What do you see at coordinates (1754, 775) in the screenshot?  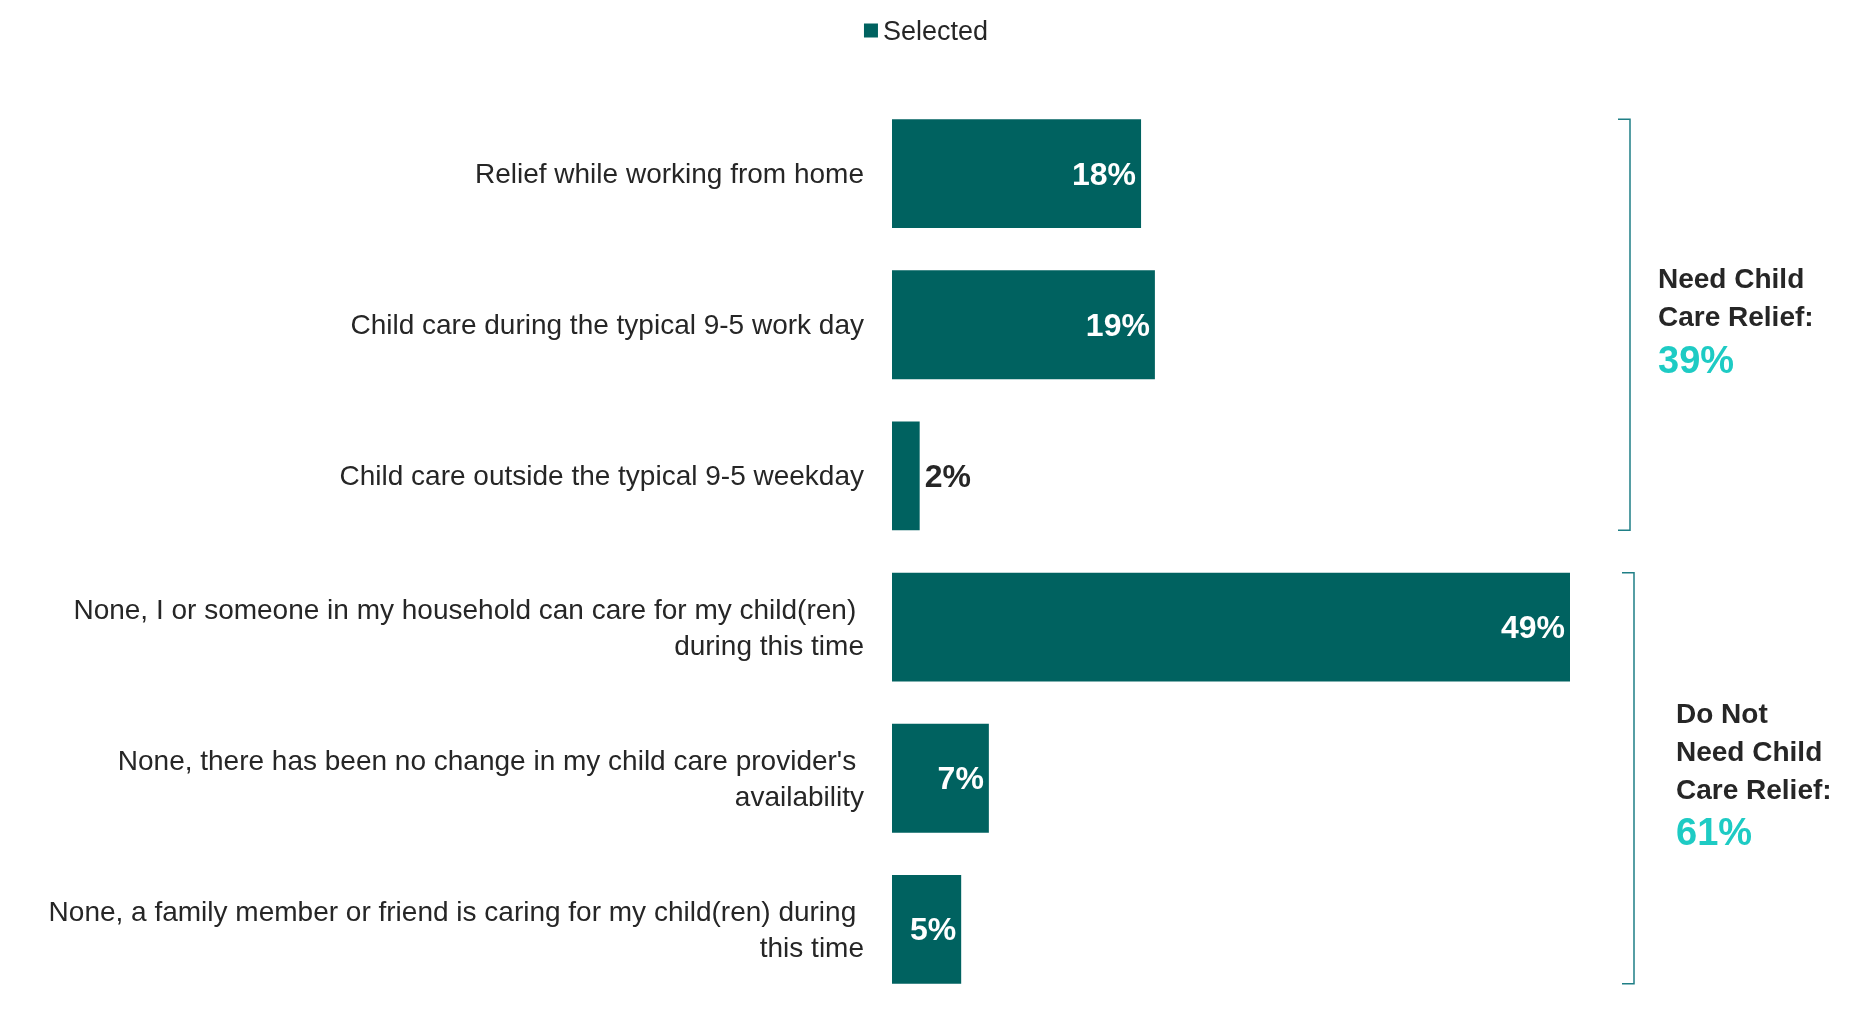 I see `text: Do Not Need Child Care Relief: 61%` at bounding box center [1754, 775].